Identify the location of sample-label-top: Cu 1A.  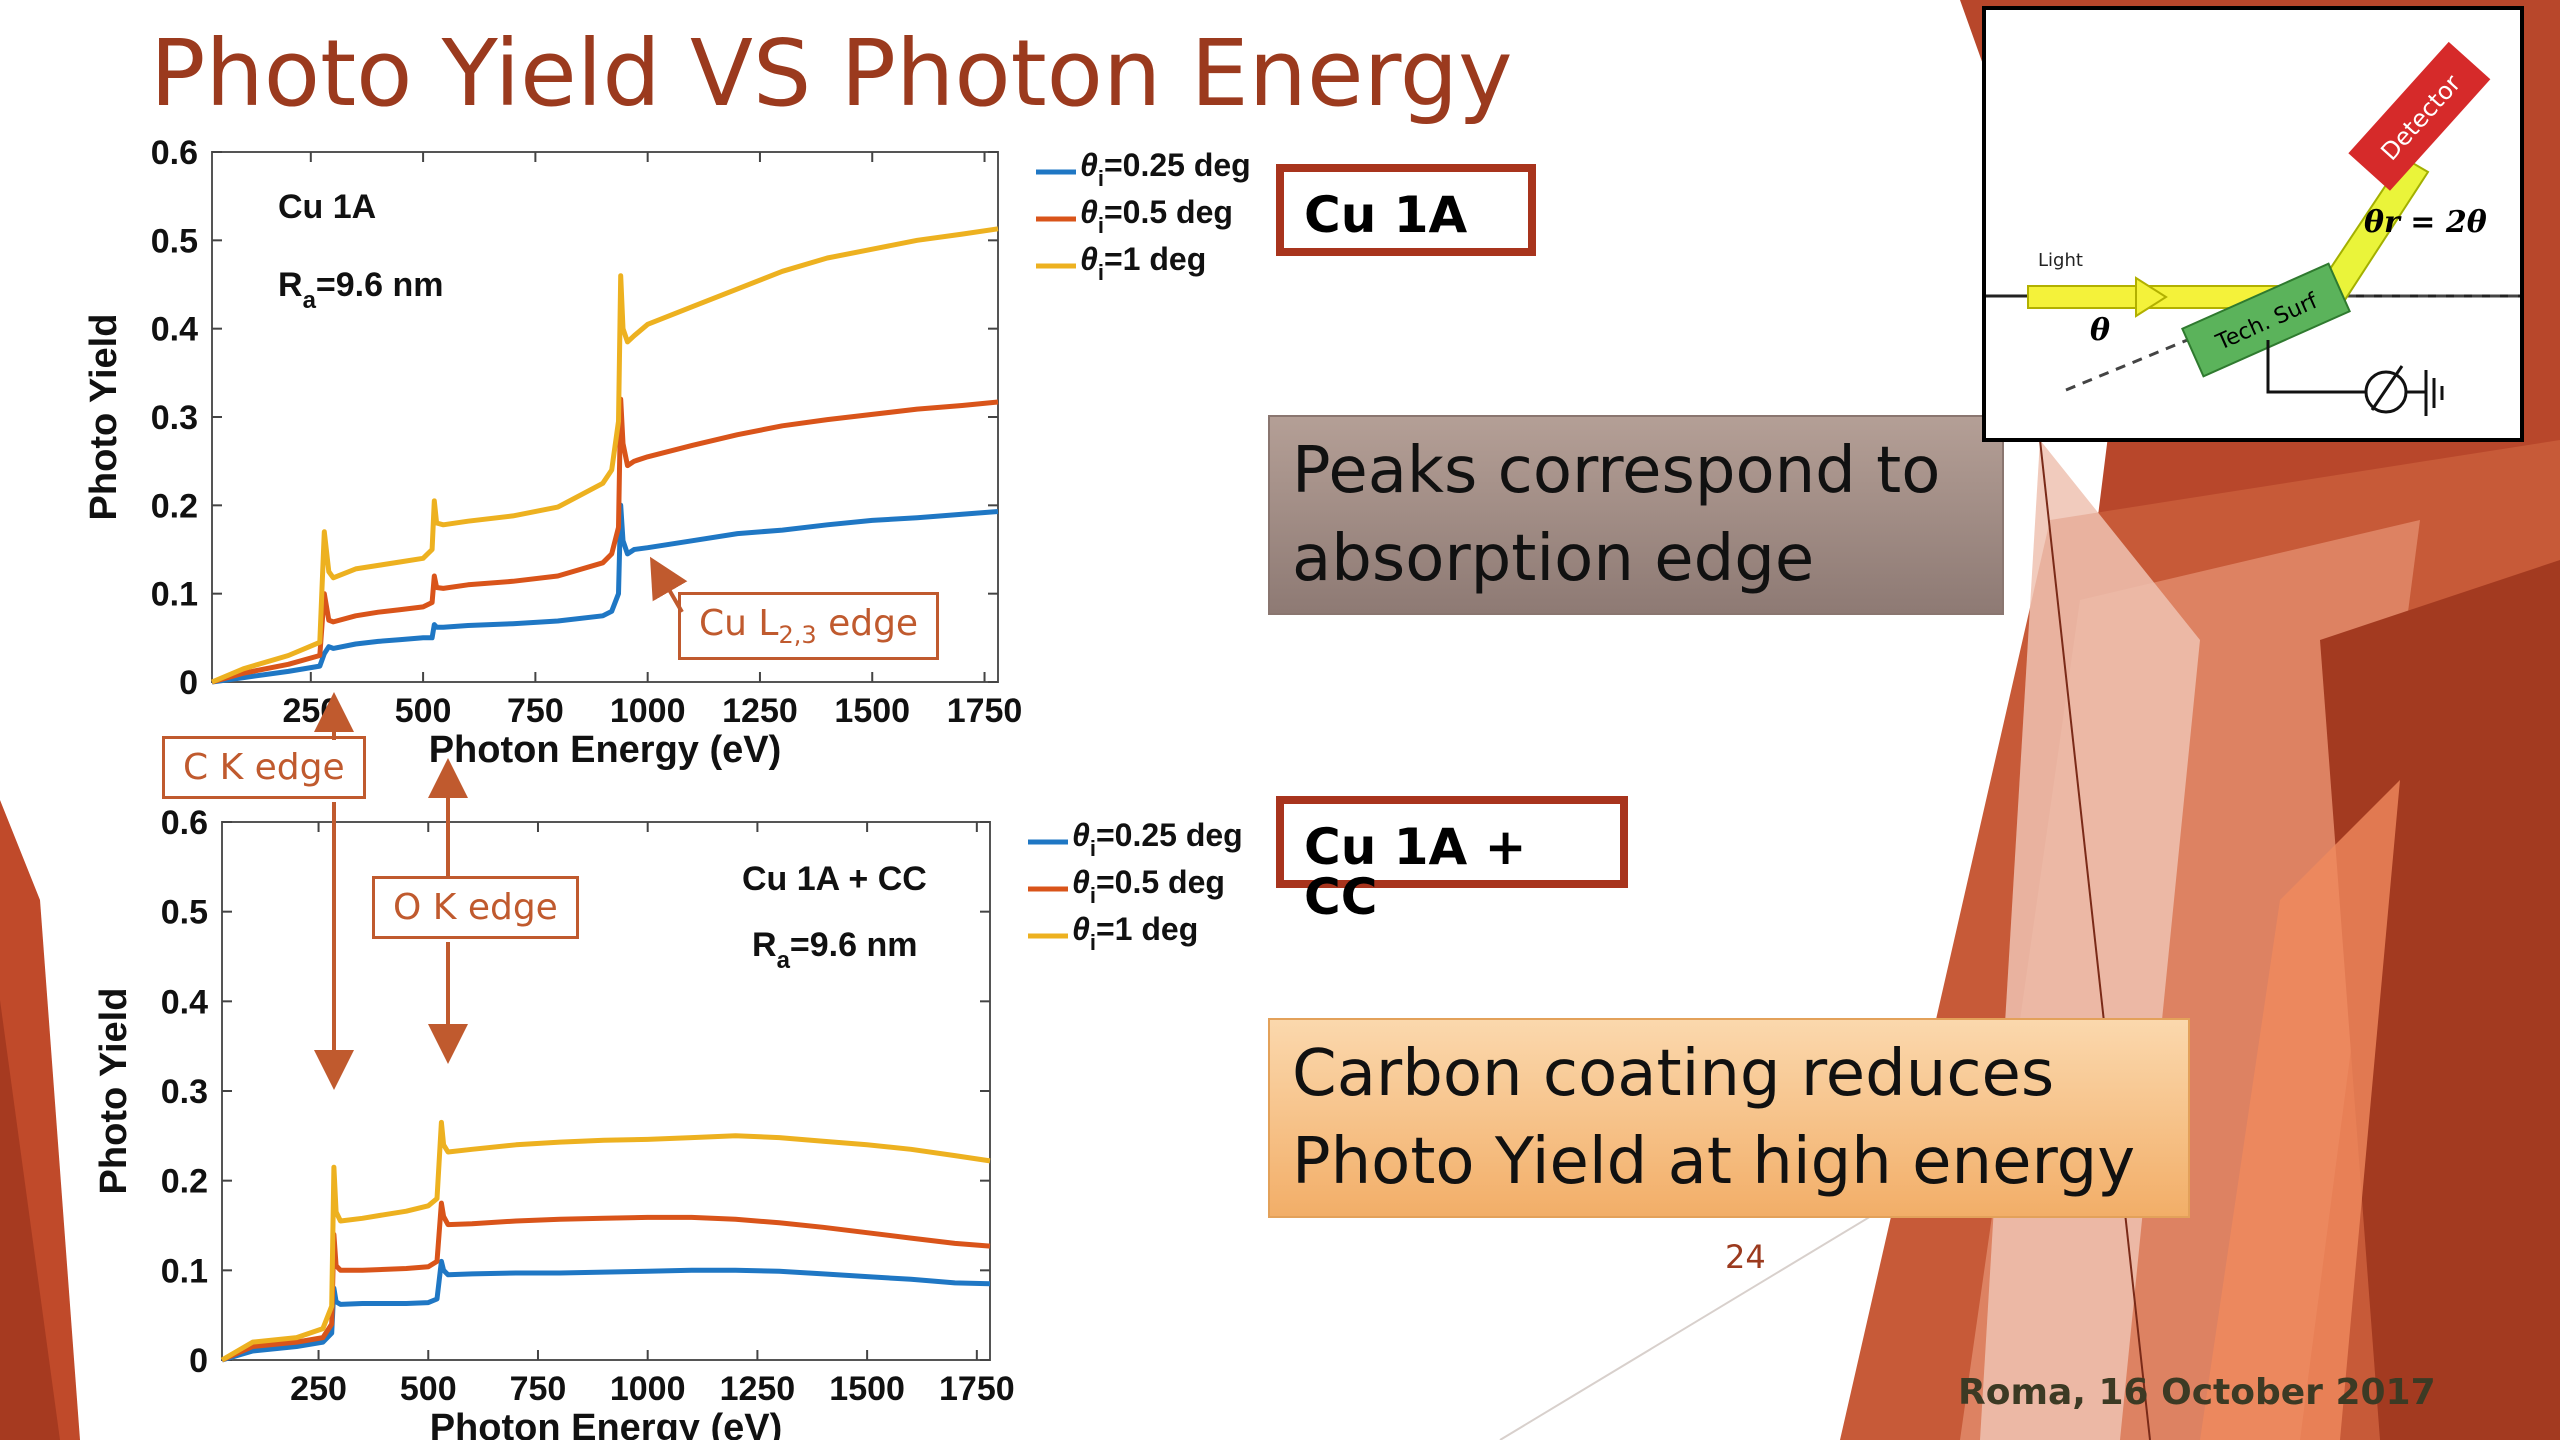
(1406, 210).